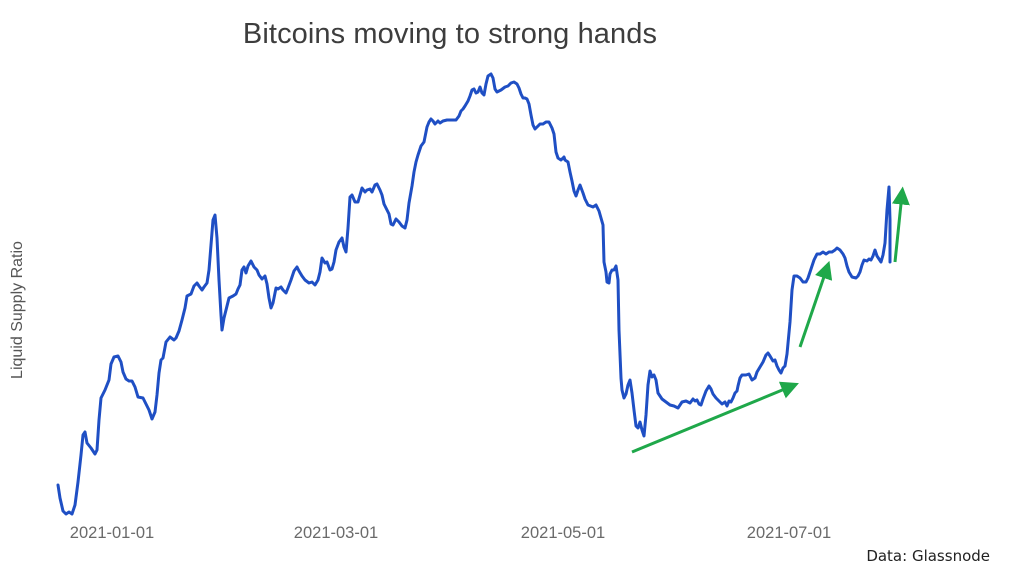 This screenshot has height=580, width=1024. Describe the element at coordinates (450, 34) in the screenshot. I see `chart-title: Bitcoins moving to strong hands` at that location.